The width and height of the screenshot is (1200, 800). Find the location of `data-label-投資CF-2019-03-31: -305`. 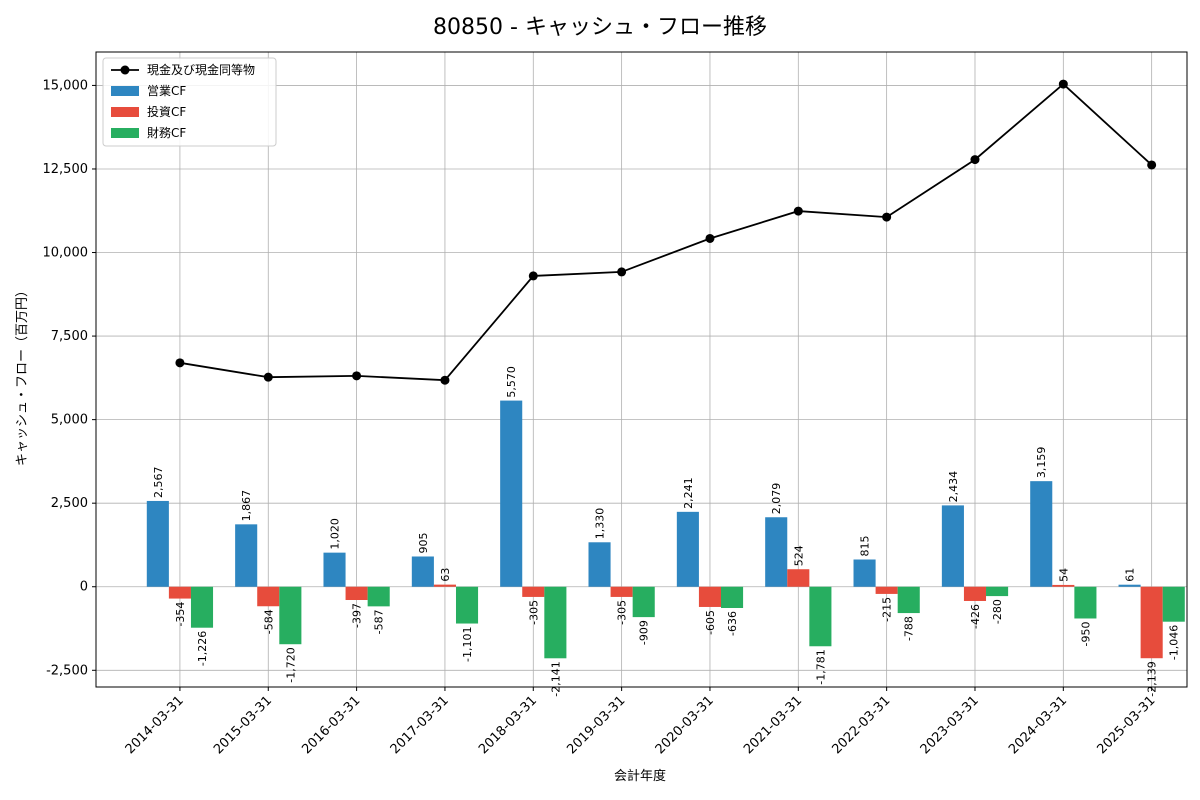

data-label-投資CF-2019-03-31: -305 is located at coordinates (622, 612).